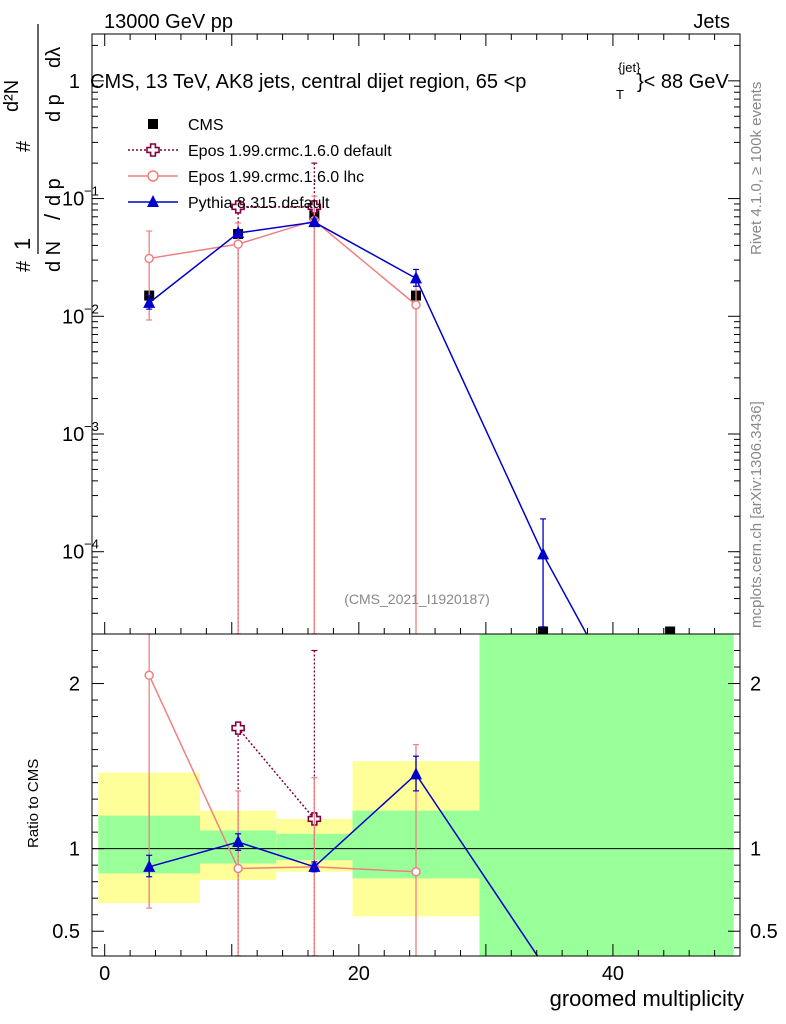 This screenshot has width=786, height=1024. I want to click on main-ytick-exp-3: −3, so click(91, 426).